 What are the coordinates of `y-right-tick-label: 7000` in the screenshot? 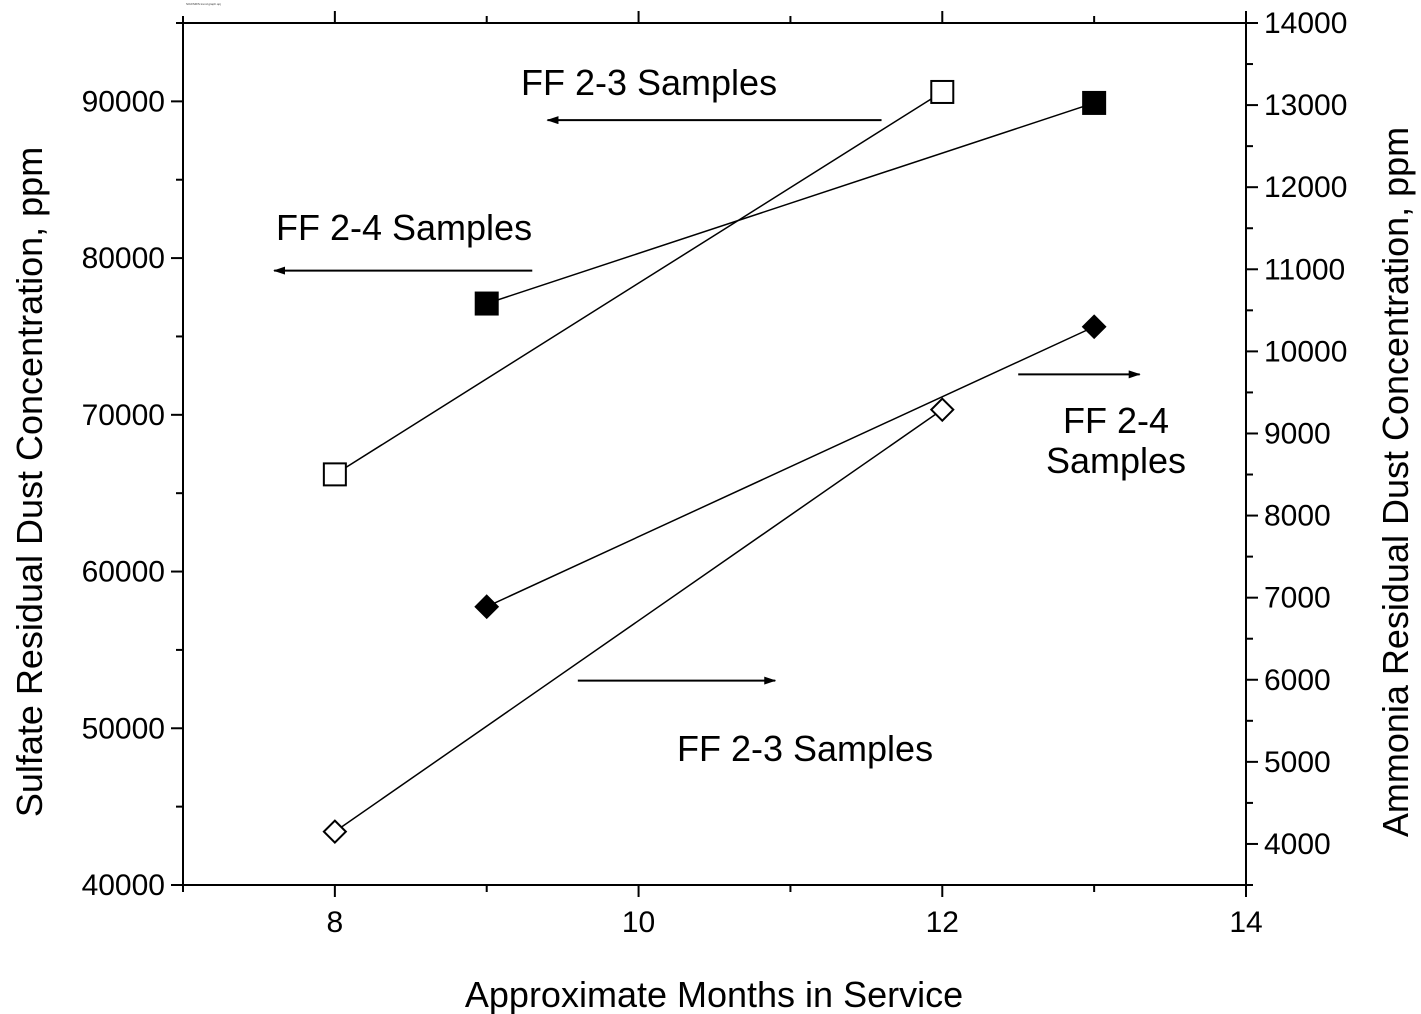 It's located at (1297, 598).